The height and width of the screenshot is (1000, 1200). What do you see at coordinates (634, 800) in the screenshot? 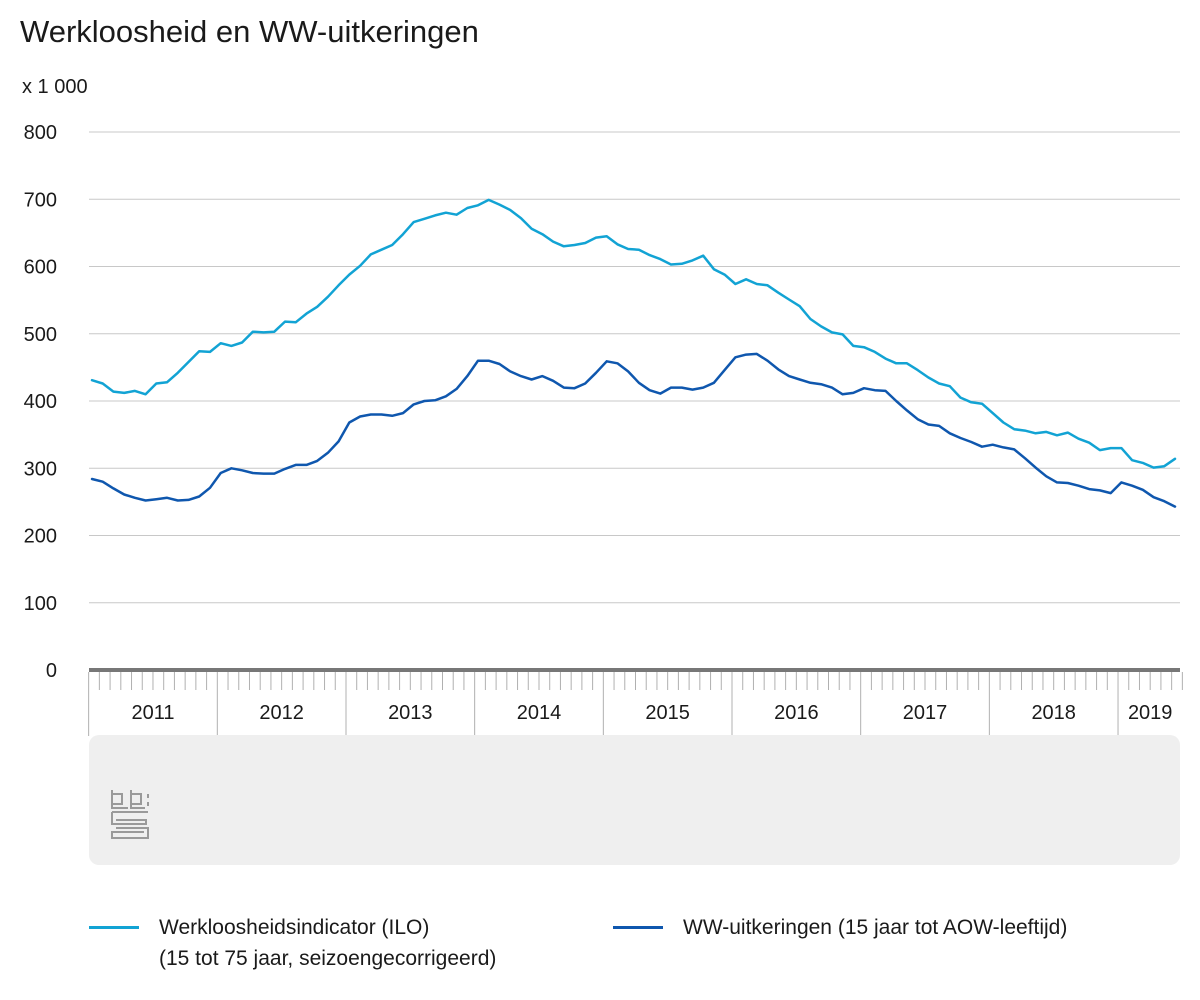
I see `logo-panel` at bounding box center [634, 800].